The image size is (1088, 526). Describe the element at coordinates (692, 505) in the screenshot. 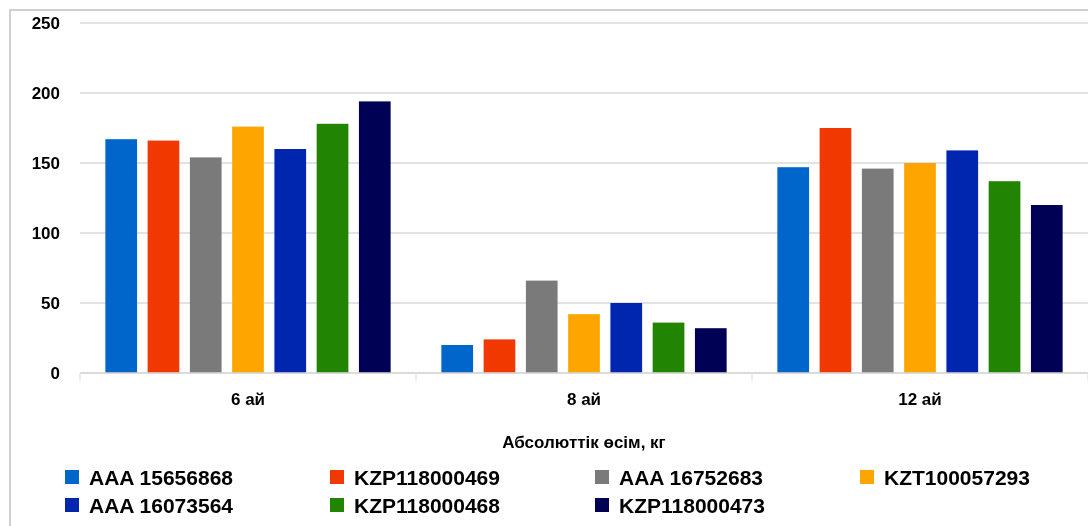

I see `legend-label: KZP118000473` at that location.